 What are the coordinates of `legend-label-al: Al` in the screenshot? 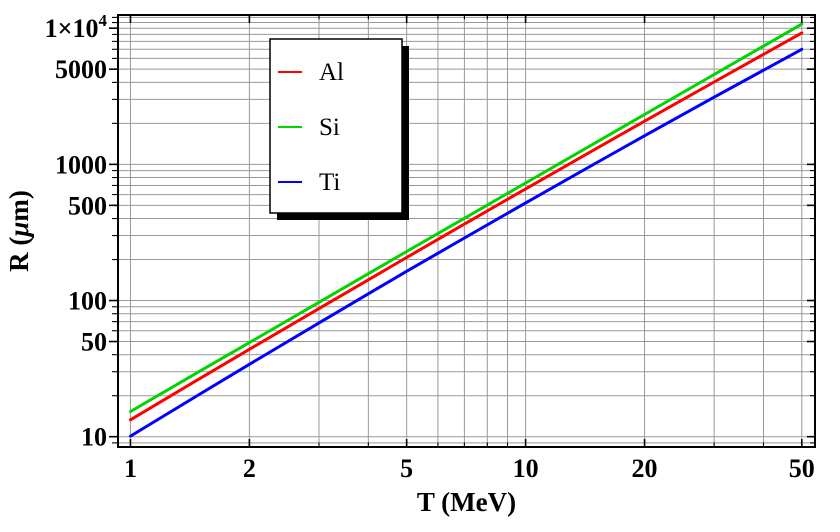 It's located at (331, 72).